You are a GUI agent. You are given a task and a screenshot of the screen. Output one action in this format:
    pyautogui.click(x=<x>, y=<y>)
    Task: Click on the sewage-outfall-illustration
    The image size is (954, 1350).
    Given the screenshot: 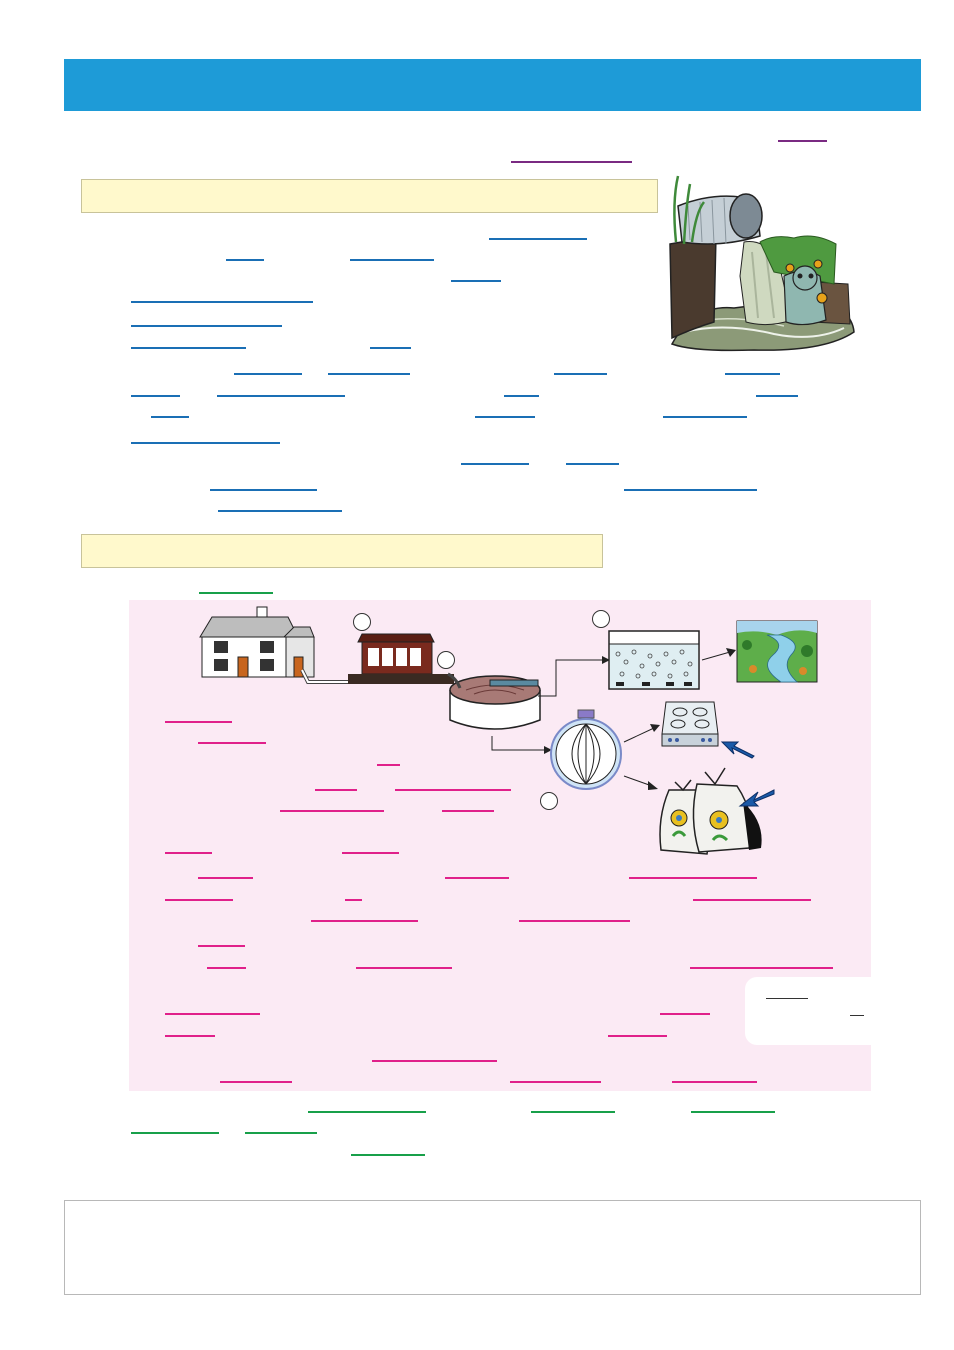 What is the action you would take?
    pyautogui.click(x=762, y=263)
    